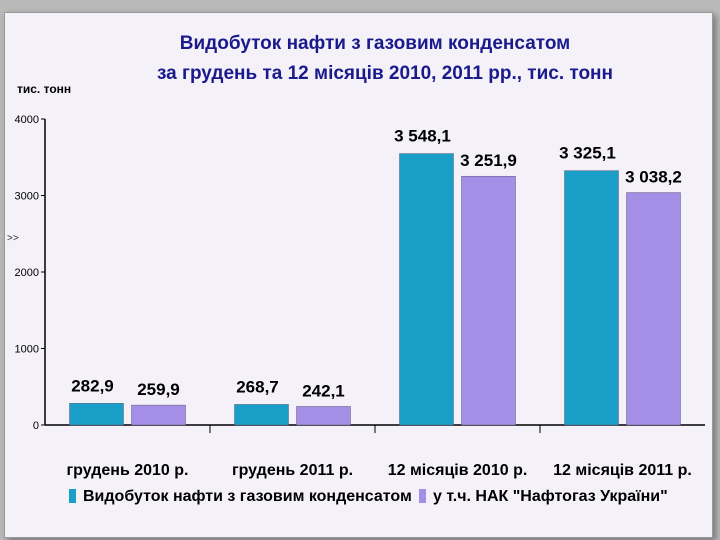 Image resolution: width=720 pixels, height=540 pixels. I want to click on category-label: грудень 2011 р., so click(292, 470).